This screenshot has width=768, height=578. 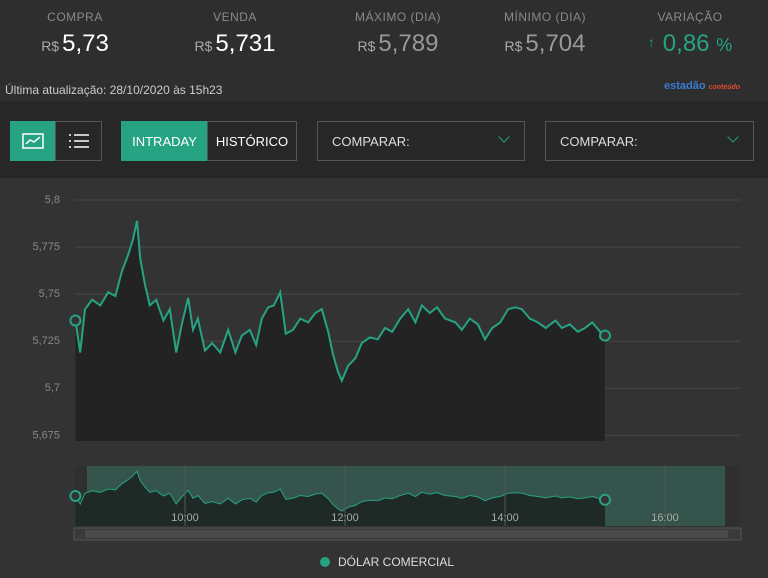 What do you see at coordinates (555, 43) in the screenshot?
I see `value: 5,704` at bounding box center [555, 43].